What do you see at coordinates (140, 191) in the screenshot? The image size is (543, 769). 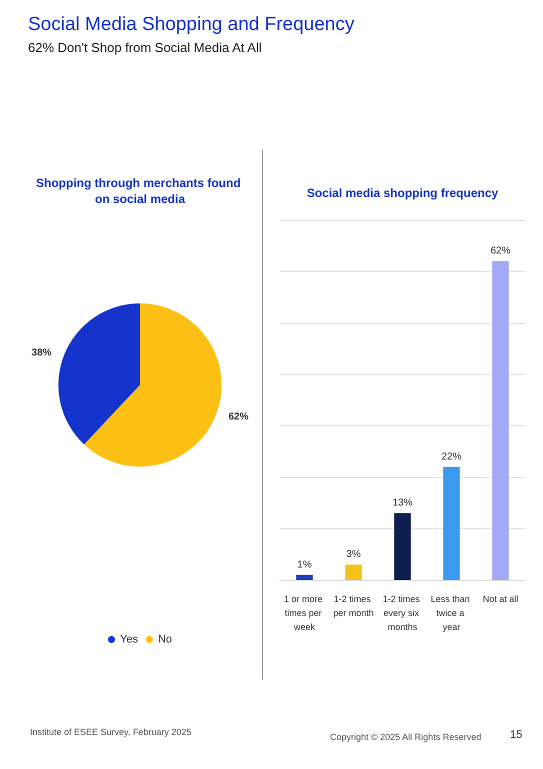 I see `chart-title: Shopping through merchants found on social media` at bounding box center [140, 191].